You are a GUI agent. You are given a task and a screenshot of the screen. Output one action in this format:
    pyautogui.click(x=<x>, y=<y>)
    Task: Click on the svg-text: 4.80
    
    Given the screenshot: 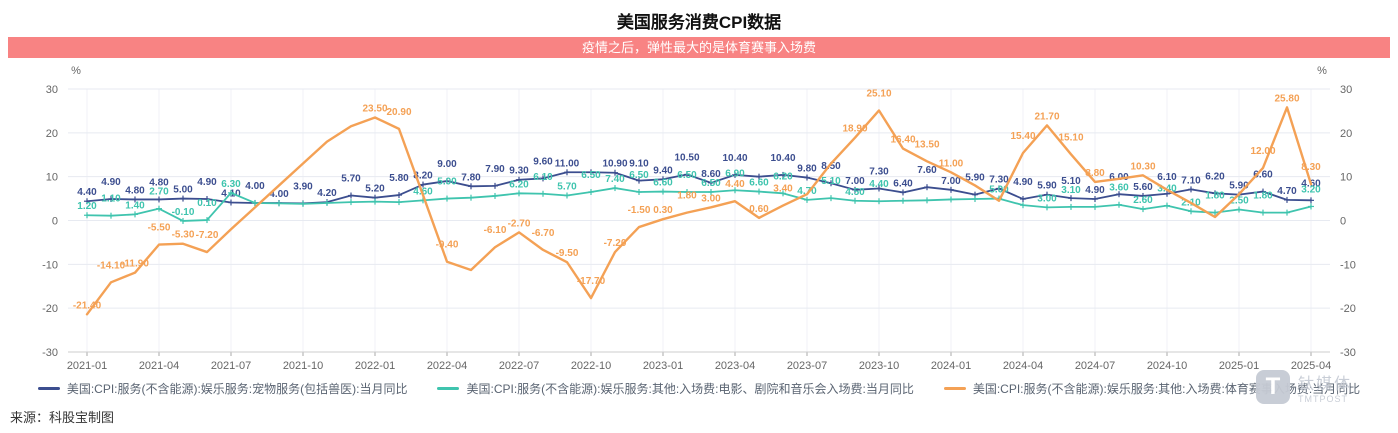 What is the action you would take?
    pyautogui.click(x=135, y=190)
    